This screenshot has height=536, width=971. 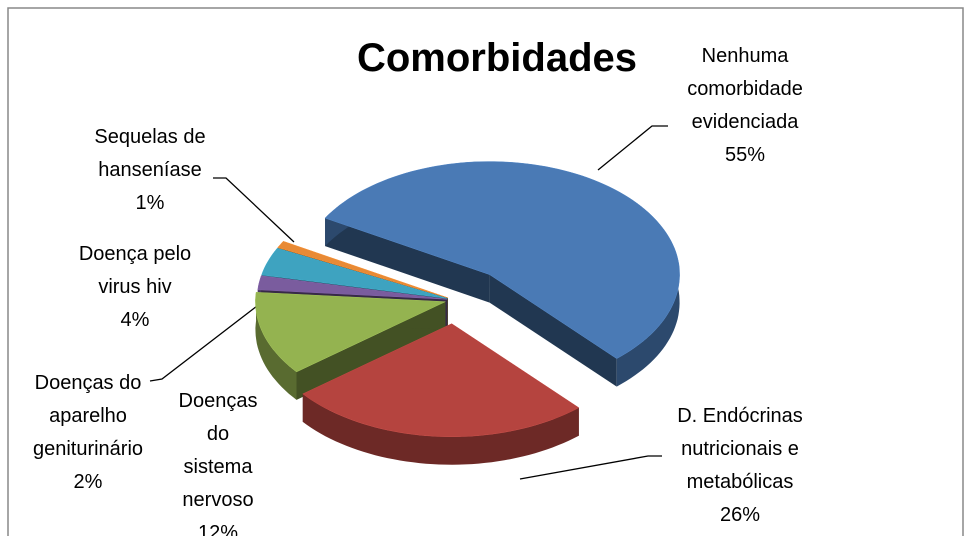 I want to click on chart-title: Comorbidades, so click(x=497, y=58).